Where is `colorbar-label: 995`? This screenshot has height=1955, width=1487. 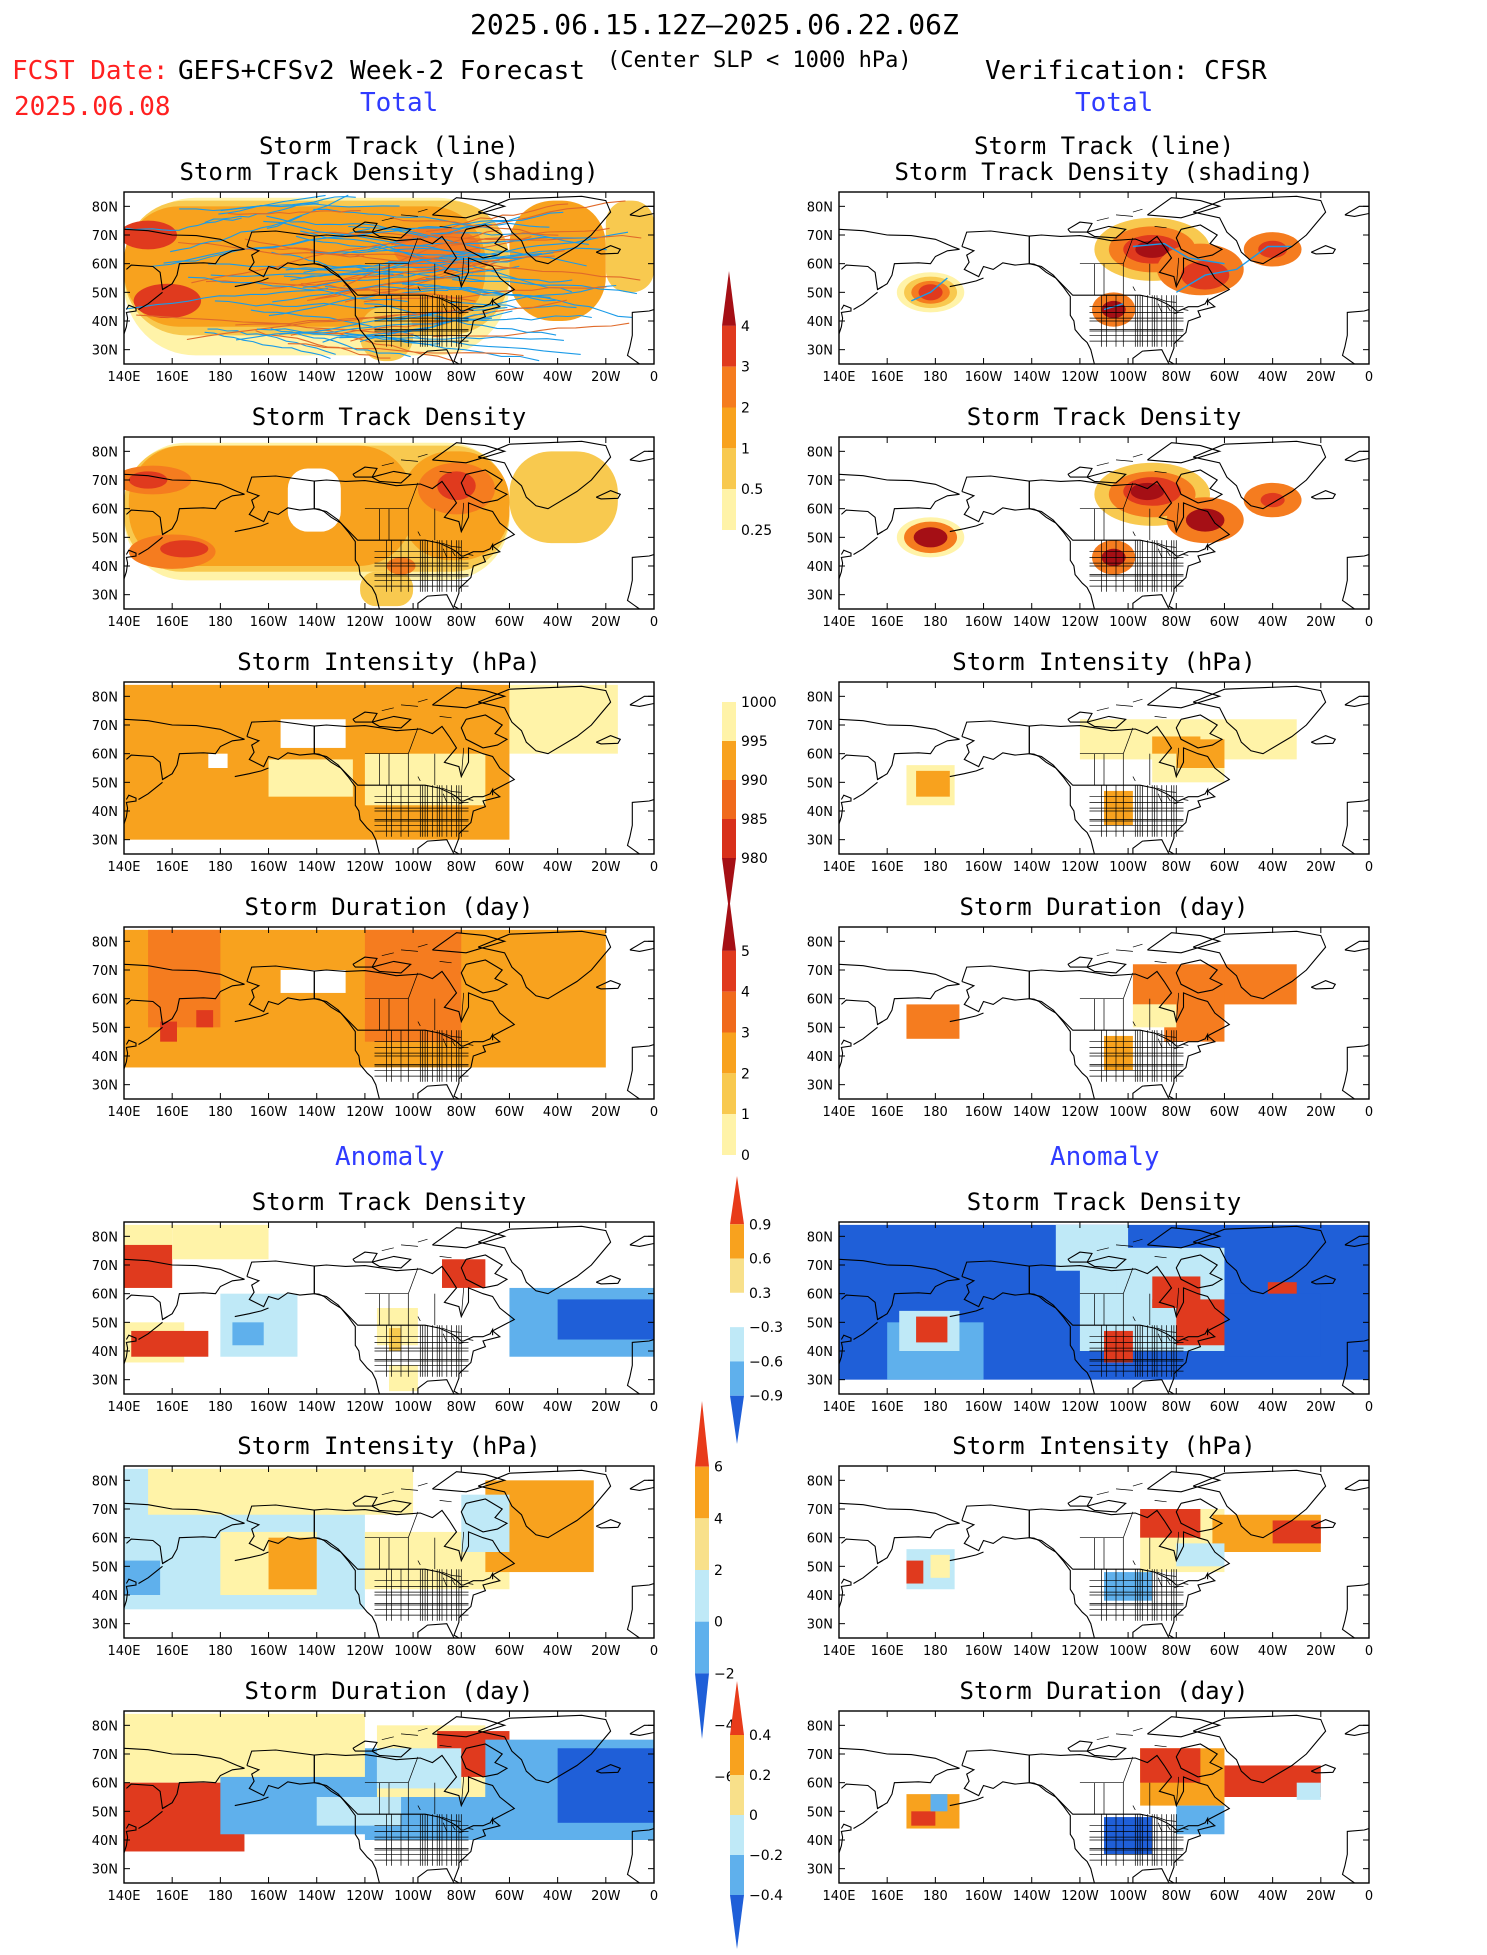 colorbar-label: 995 is located at coordinates (754, 742).